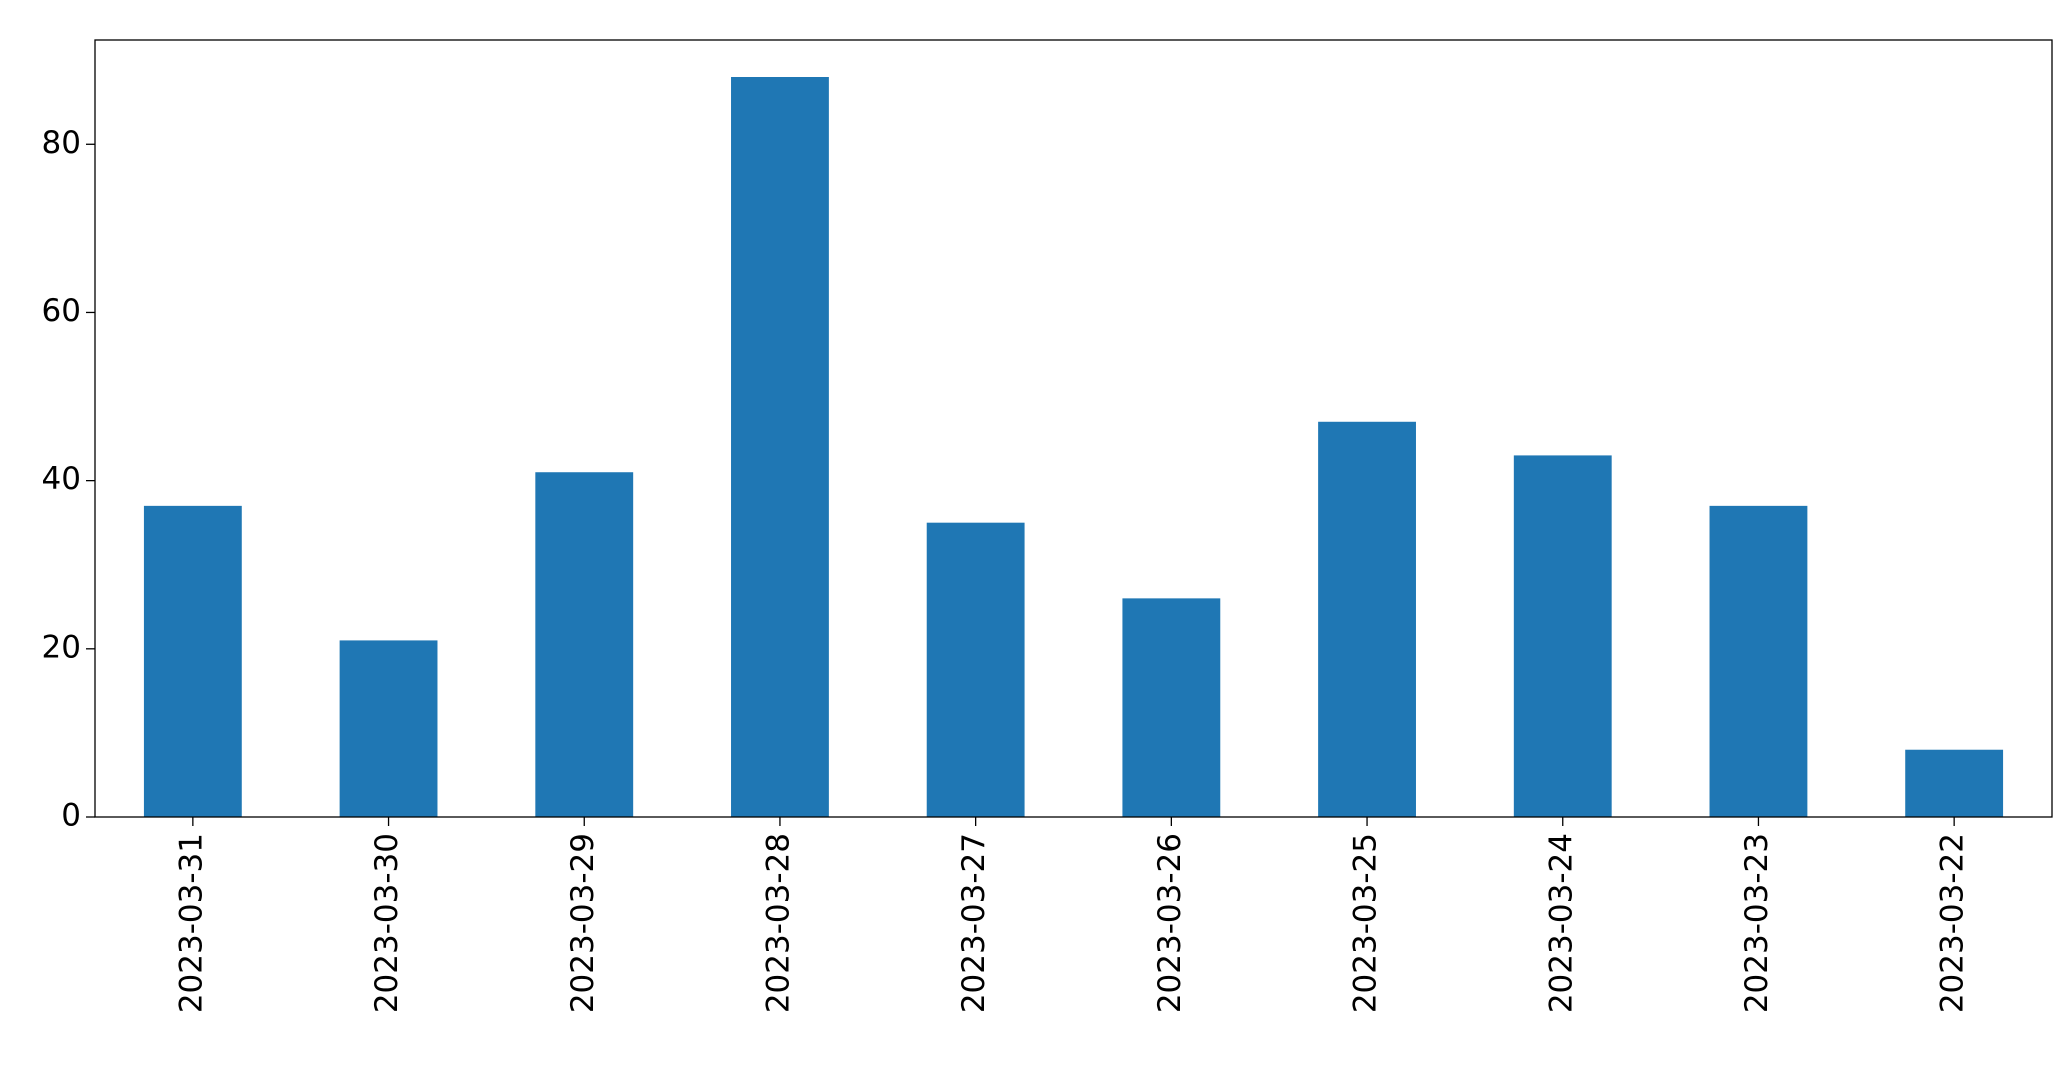 The width and height of the screenshot is (2071, 1065). What do you see at coordinates (191, 923) in the screenshot?
I see `x-tick-label: 2023-03-31` at bounding box center [191, 923].